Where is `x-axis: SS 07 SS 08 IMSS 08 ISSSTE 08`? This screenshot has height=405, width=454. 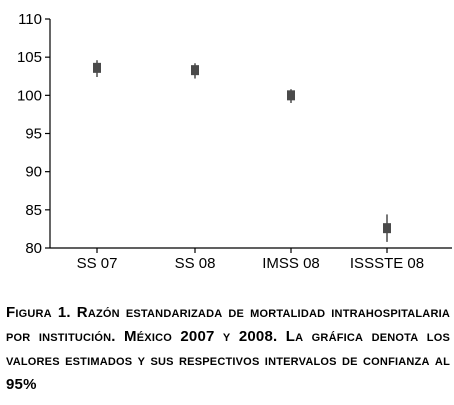 x-axis: SS 07 SS 08 IMSS 08 ISSSTE 08 is located at coordinates (251, 259).